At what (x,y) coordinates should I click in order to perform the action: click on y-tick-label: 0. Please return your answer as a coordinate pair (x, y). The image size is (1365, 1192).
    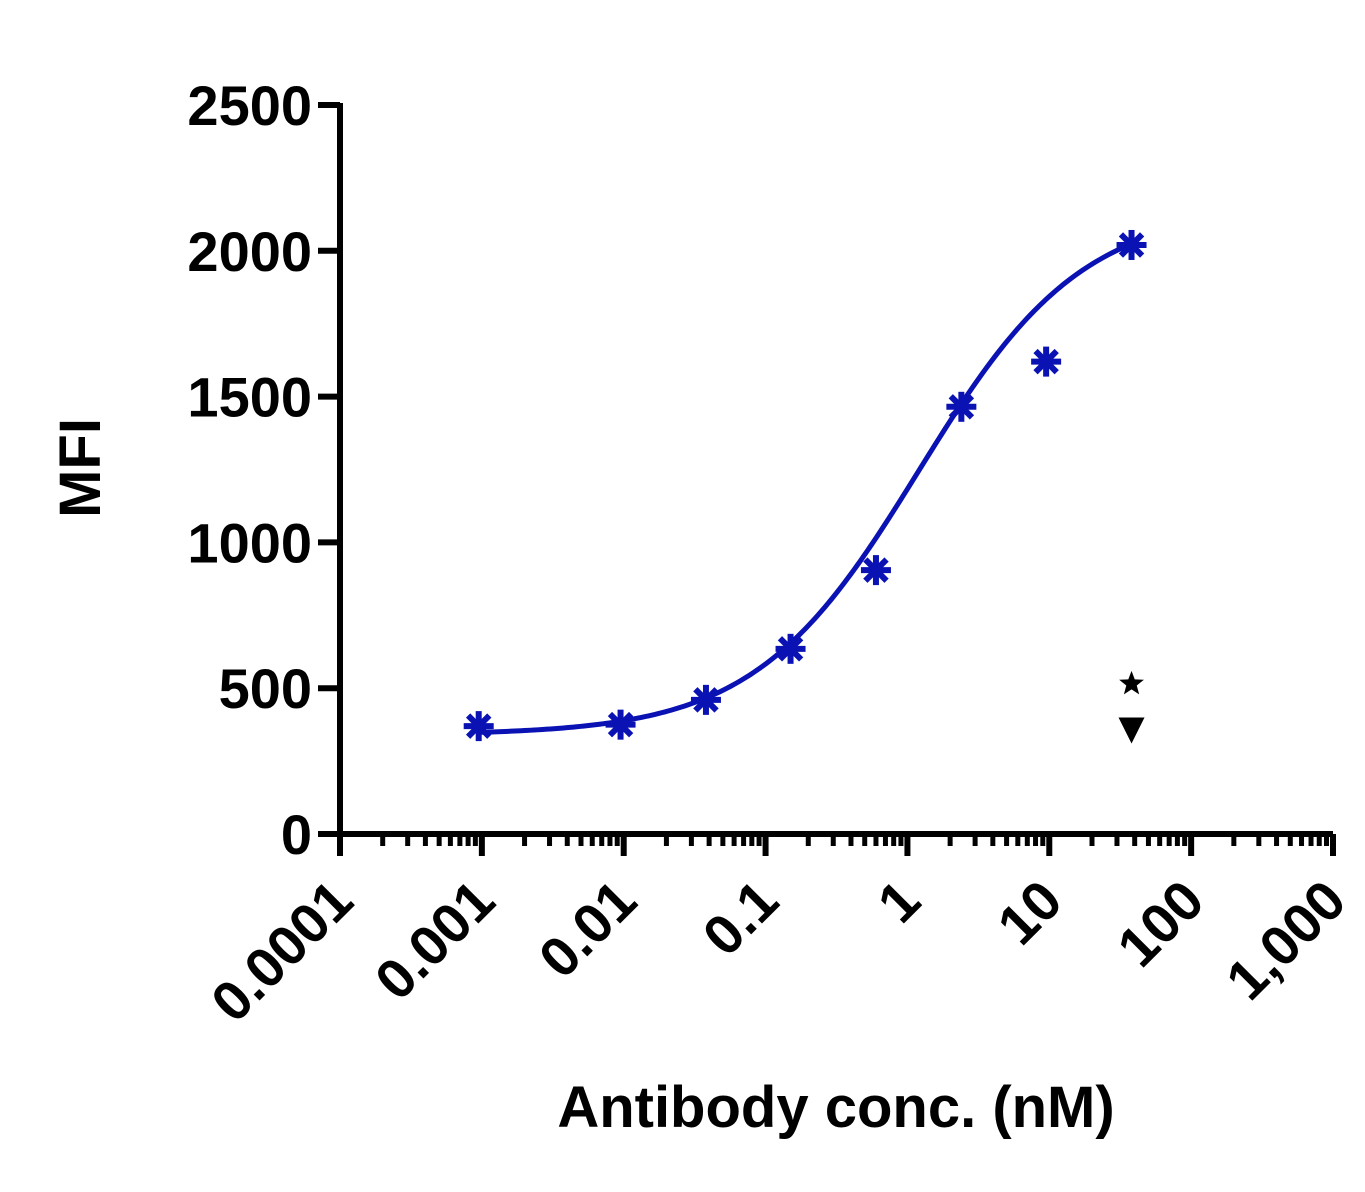
    Looking at the image, I should click on (296, 834).